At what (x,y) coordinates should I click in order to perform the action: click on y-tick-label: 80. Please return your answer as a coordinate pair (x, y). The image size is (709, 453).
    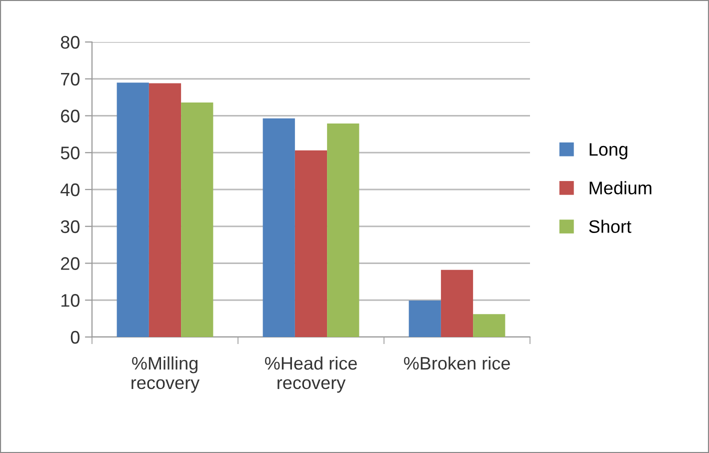
    Looking at the image, I should click on (70, 42).